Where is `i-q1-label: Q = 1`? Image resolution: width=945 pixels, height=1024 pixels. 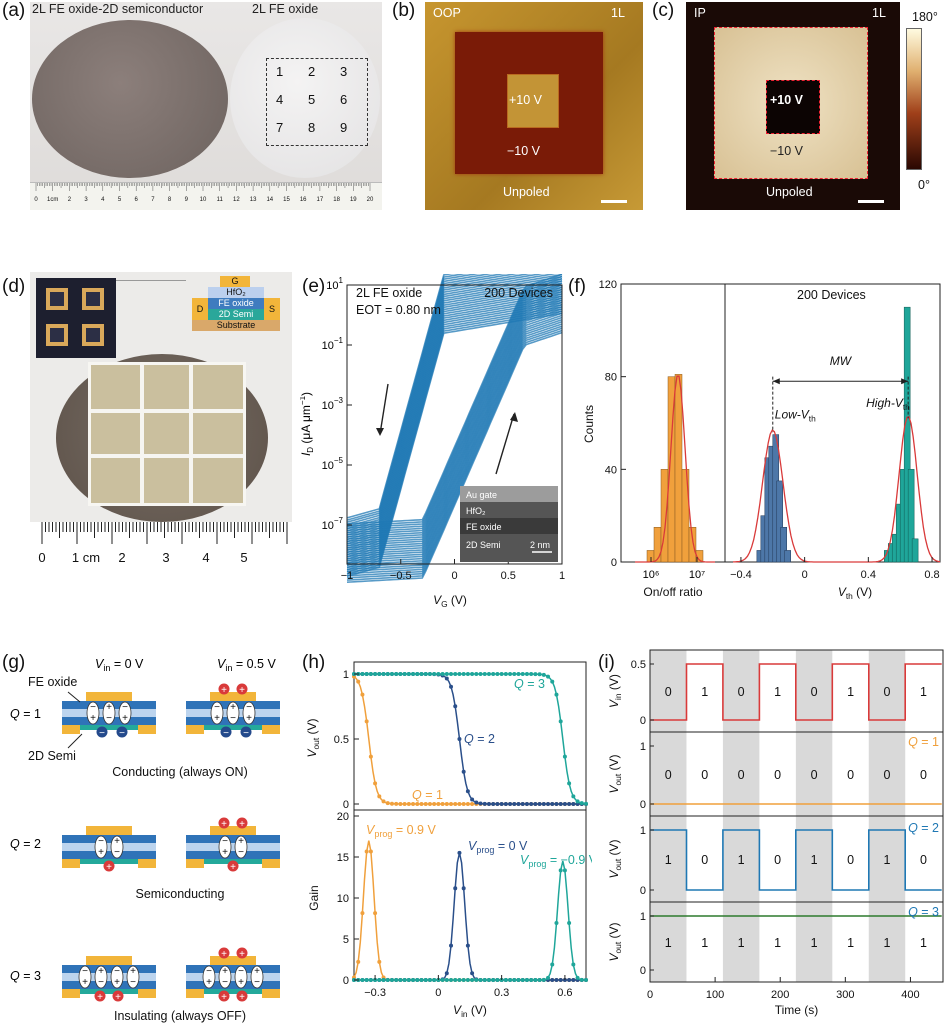
i-q1-label: Q = 1 is located at coordinates (923, 742).